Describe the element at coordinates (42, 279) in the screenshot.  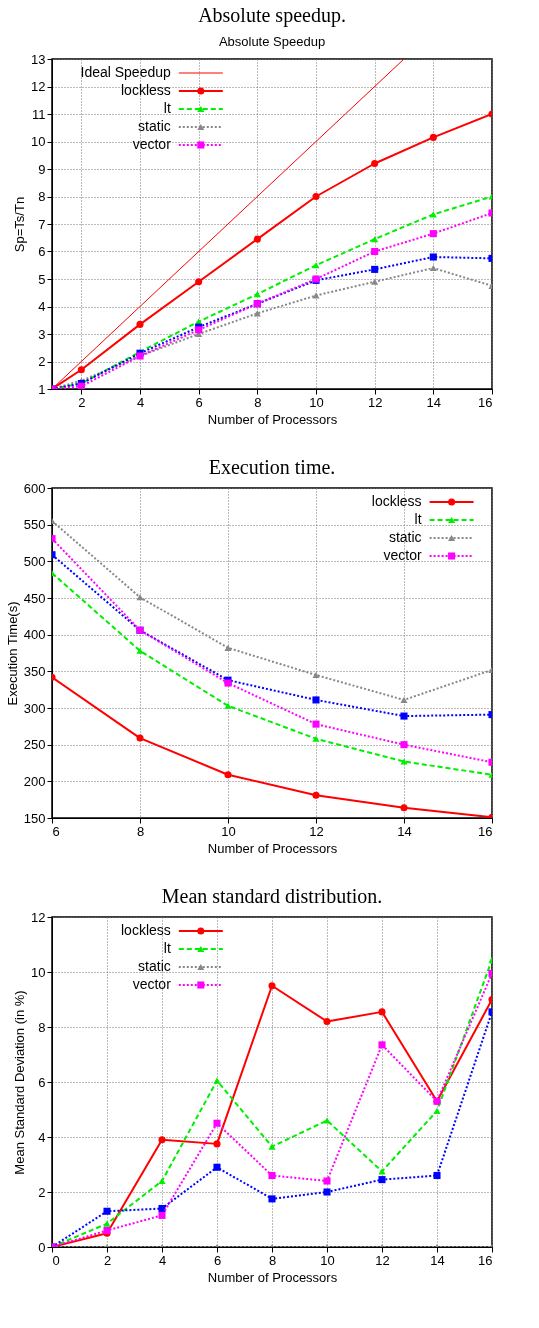
I see `y-tick-label: 5` at that location.